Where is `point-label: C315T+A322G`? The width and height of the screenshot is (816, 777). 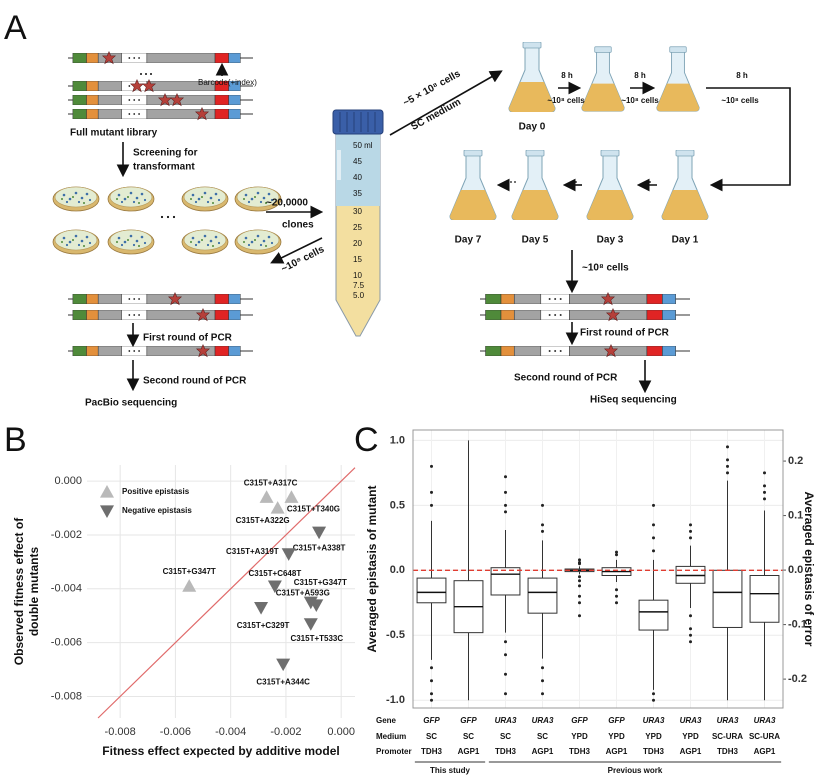 point-label: C315T+A322G is located at coordinates (263, 520).